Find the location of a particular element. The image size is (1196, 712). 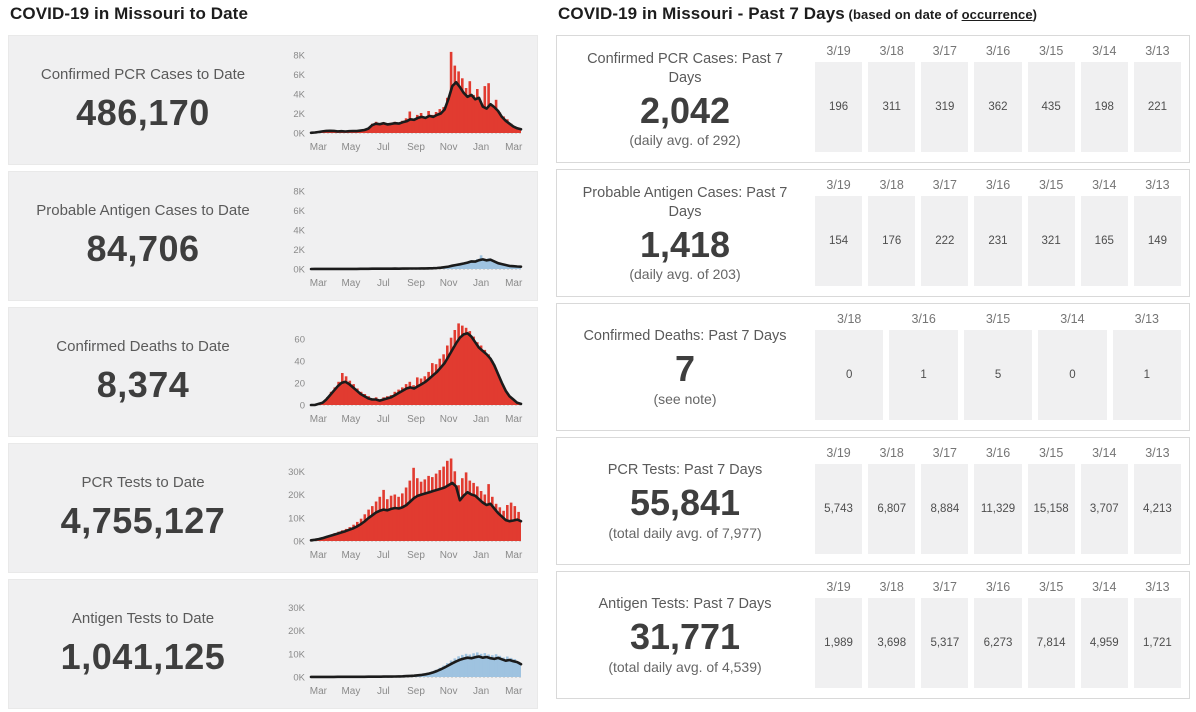

summary-panel-label: Confirmed Deaths to Date is located at coordinates (143, 346).